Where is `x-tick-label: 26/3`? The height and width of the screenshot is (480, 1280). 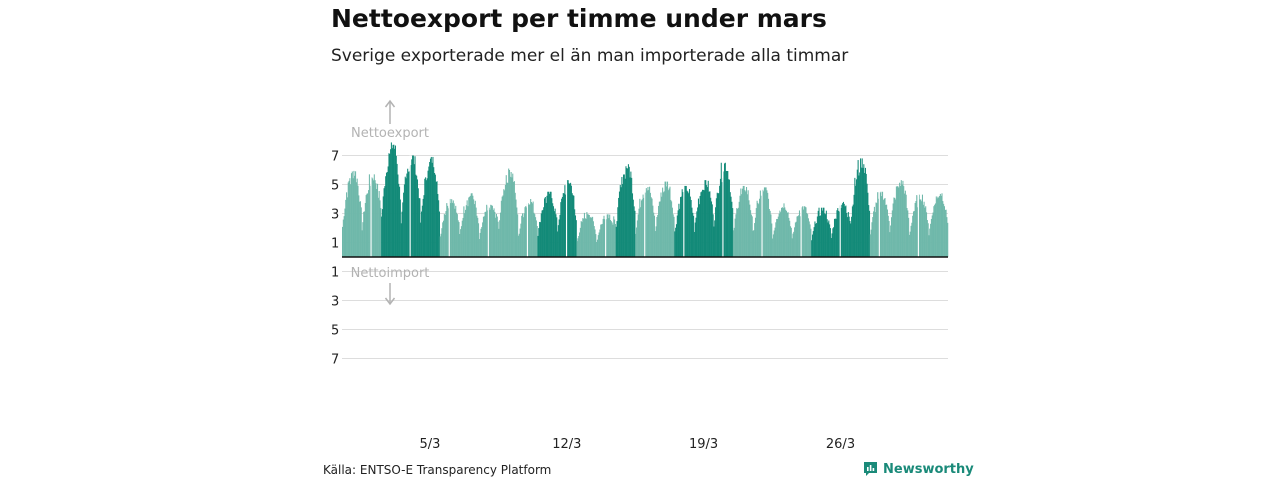 x-tick-label: 26/3 is located at coordinates (840, 444).